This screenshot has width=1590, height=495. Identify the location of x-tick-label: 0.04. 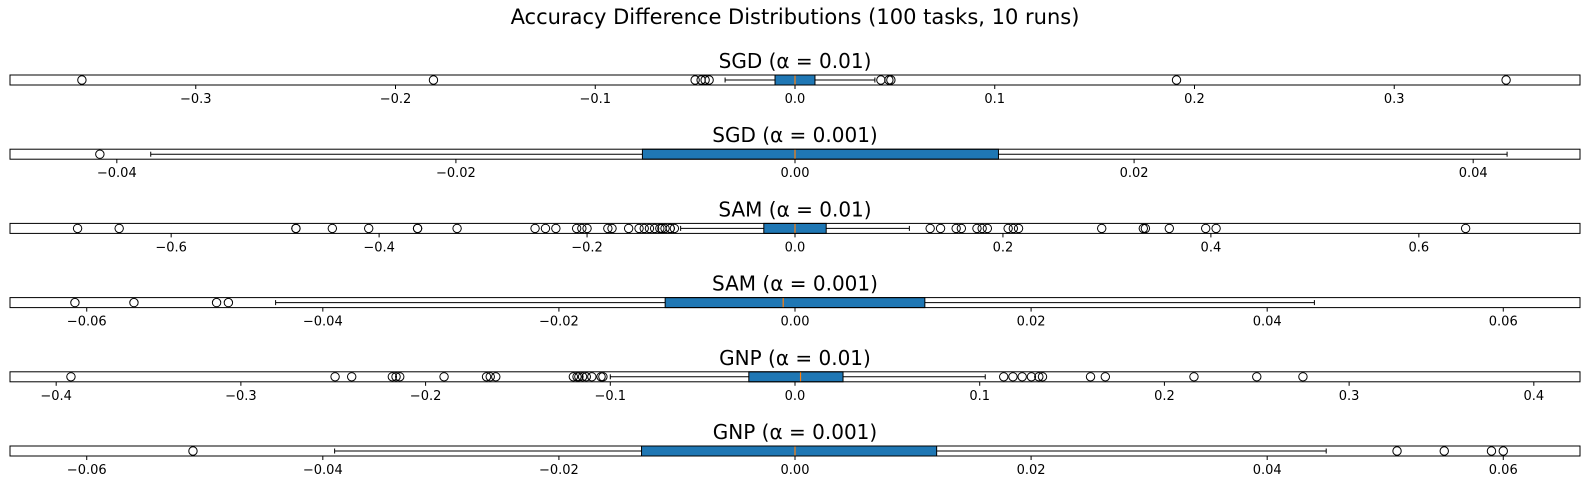
(1267, 470).